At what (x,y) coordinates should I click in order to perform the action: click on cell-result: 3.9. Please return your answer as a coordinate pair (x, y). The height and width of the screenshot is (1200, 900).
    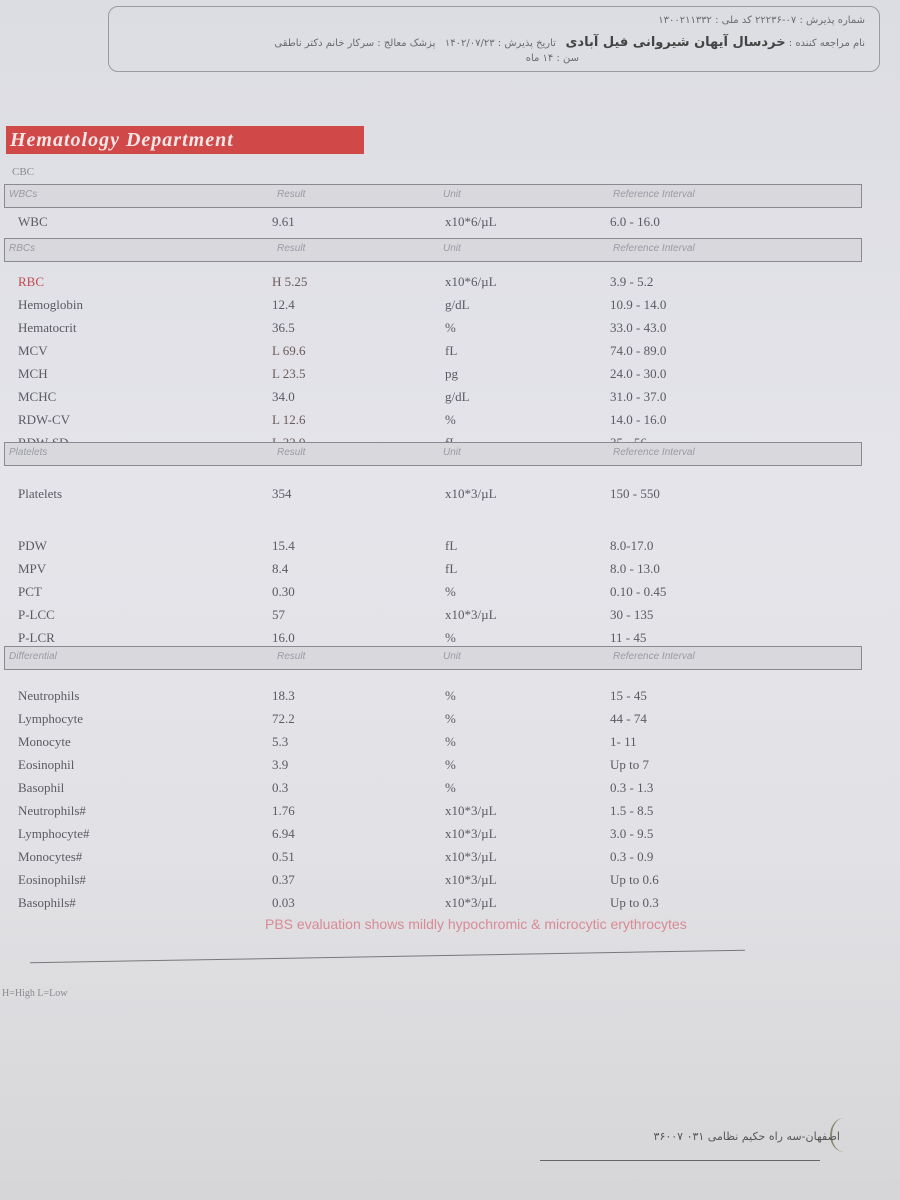
    Looking at the image, I should click on (280, 764).